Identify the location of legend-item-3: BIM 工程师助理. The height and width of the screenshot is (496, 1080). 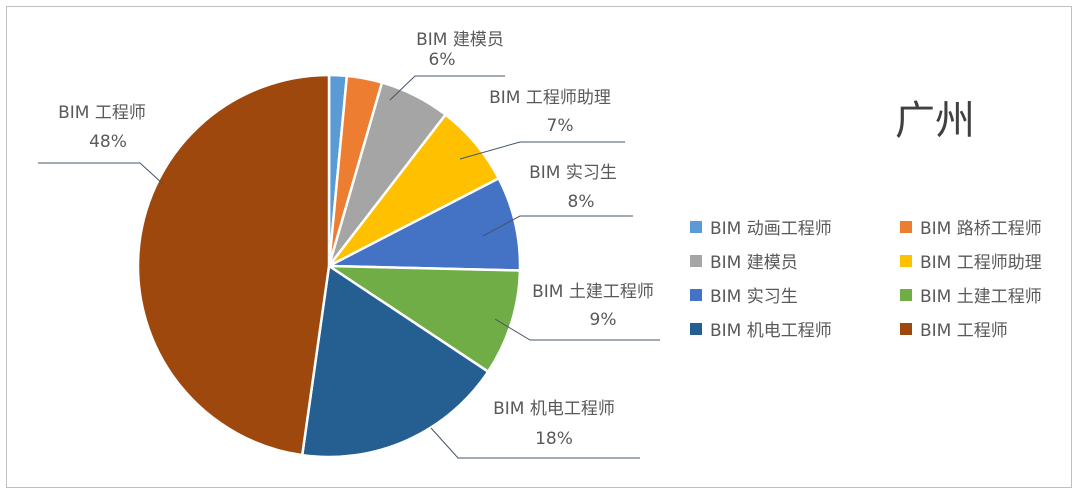
(971, 260).